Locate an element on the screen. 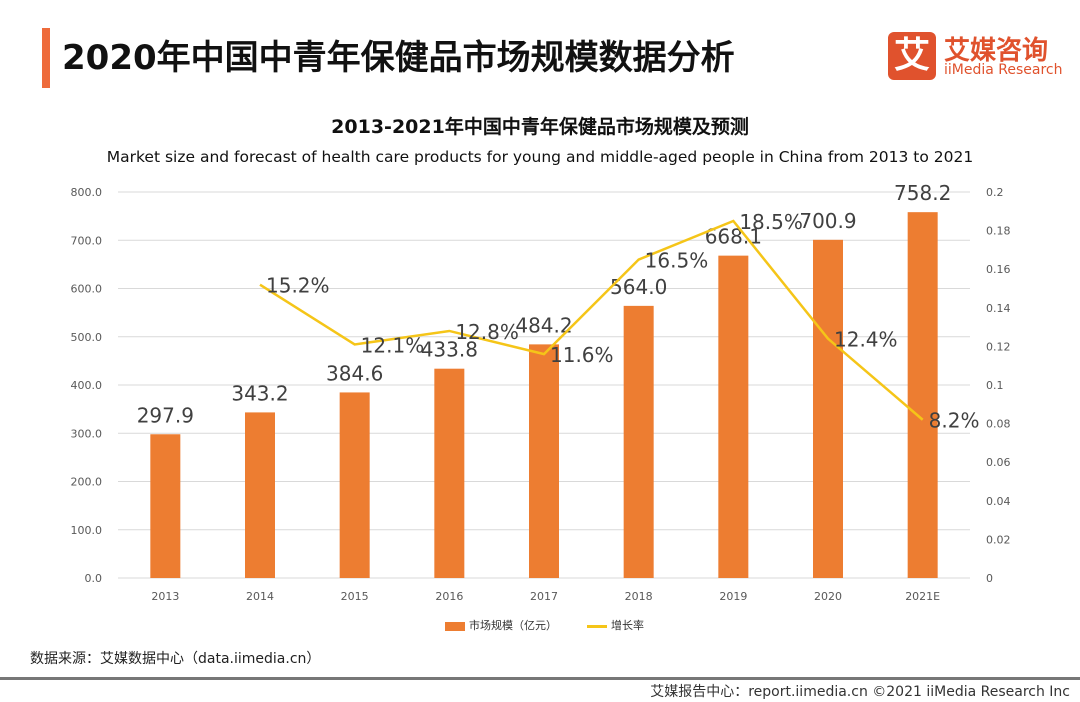 The height and width of the screenshot is (702, 1080). bar-data-label: 700.9 is located at coordinates (827, 221).